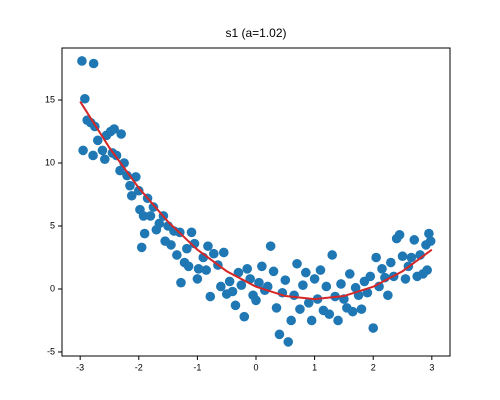 This screenshot has width=500, height=400. What do you see at coordinates (255, 33) in the screenshot?
I see `chart-title: s1 (a=1.02)` at bounding box center [255, 33].